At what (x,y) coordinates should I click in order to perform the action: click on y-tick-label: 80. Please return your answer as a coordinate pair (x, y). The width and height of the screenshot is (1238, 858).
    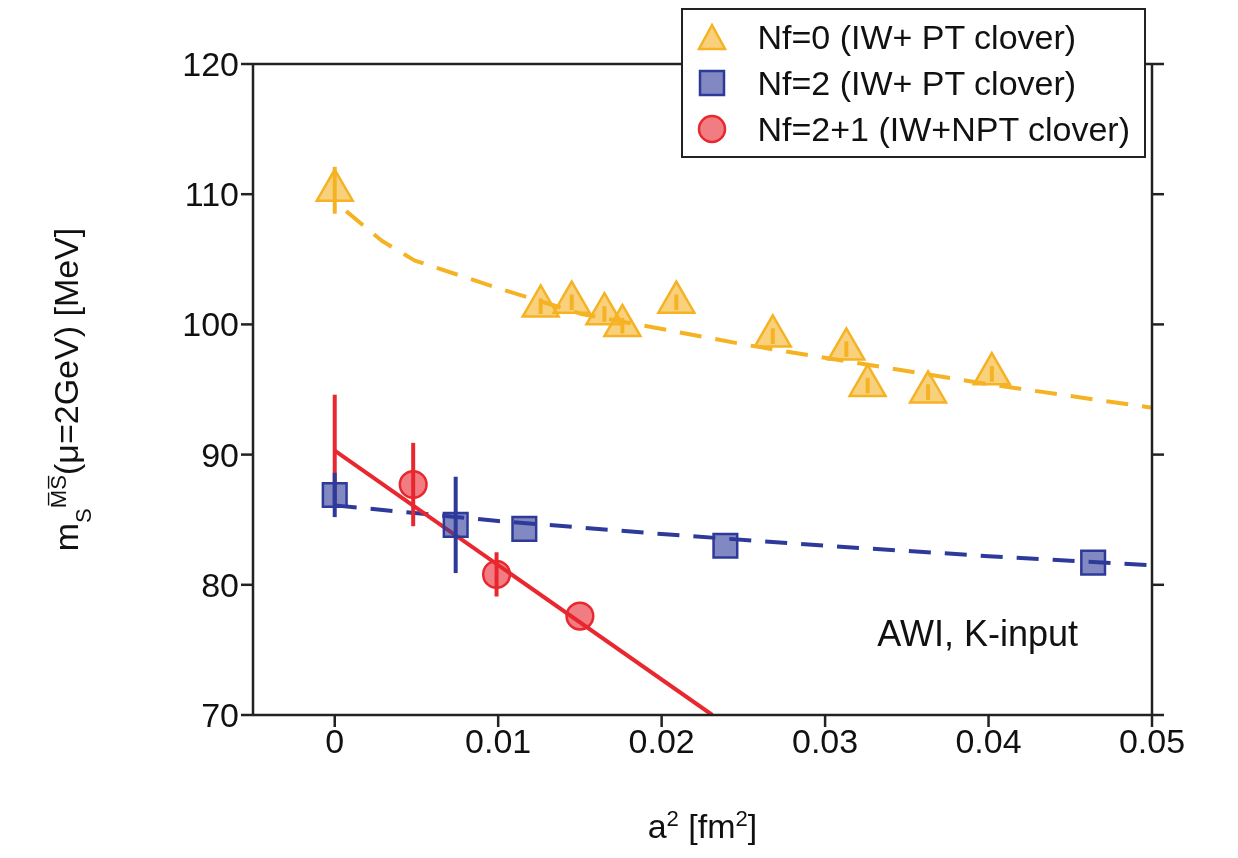
    Looking at the image, I should click on (220, 584).